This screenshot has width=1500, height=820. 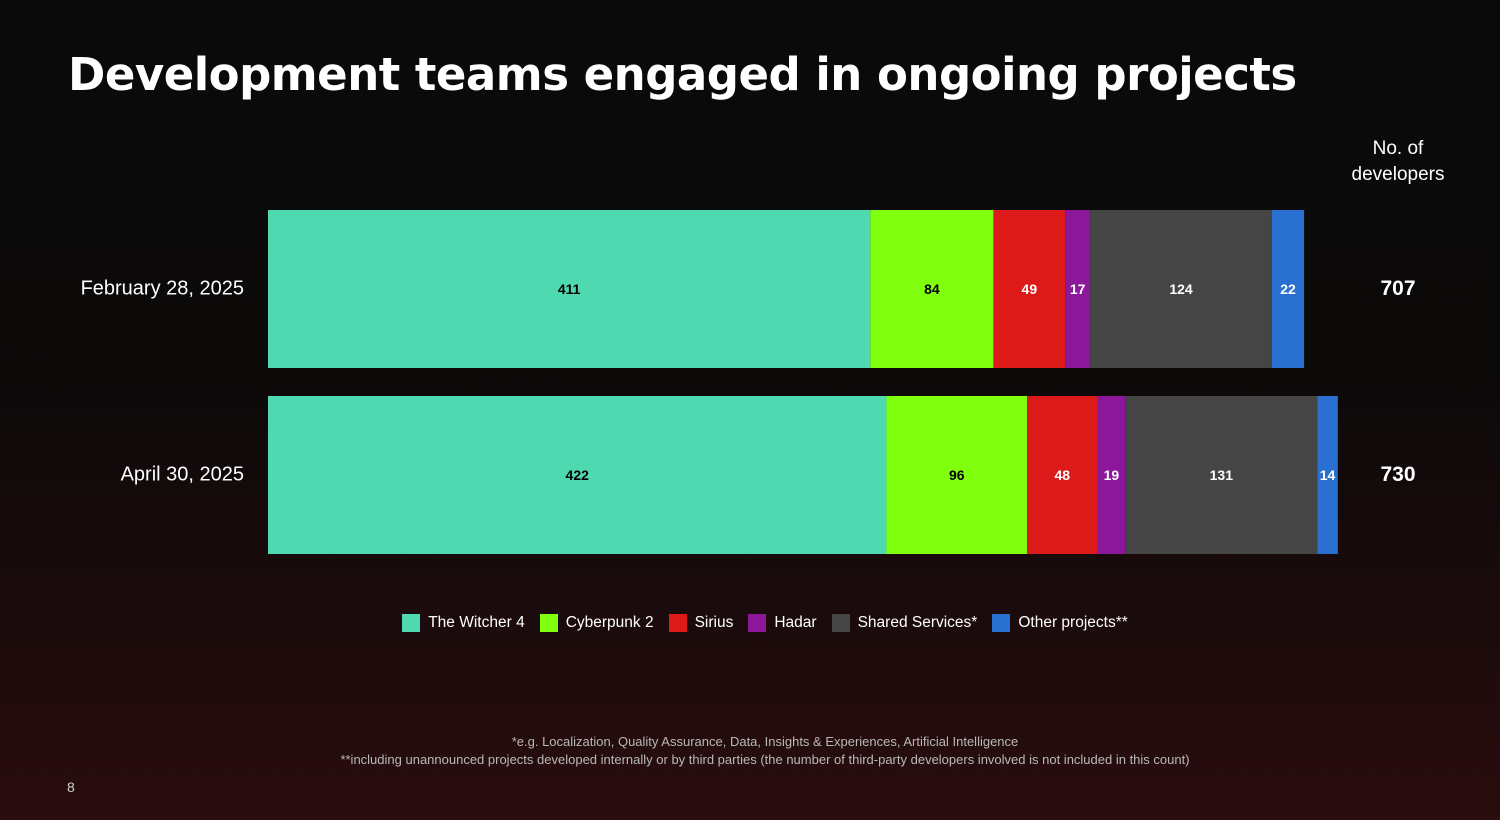 I want to click on legend-label: Shared Services*, so click(x=917, y=622).